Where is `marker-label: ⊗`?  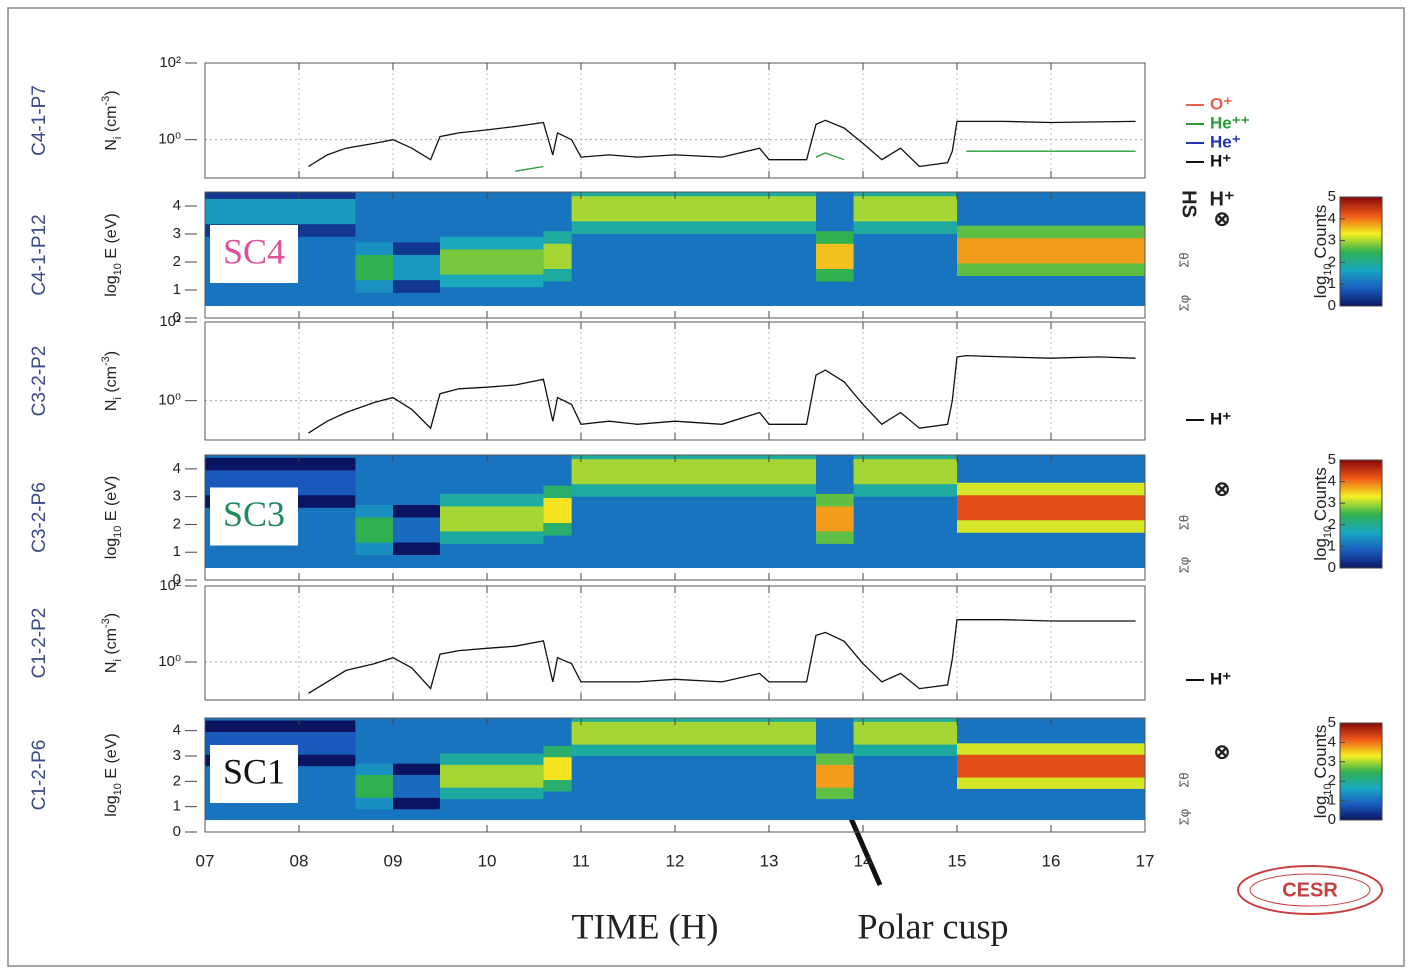 marker-label: ⊗ is located at coordinates (1222, 489).